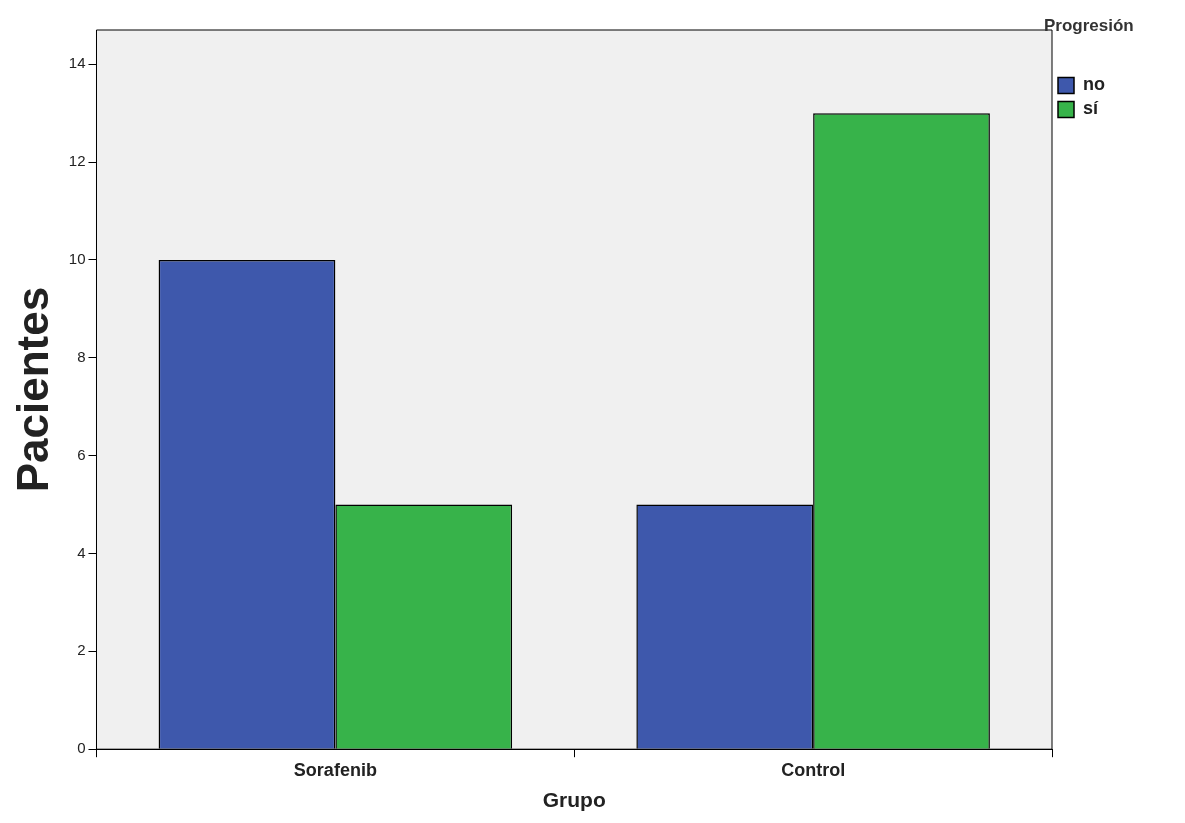 The height and width of the screenshot is (823, 1185). What do you see at coordinates (81, 552) in the screenshot?
I see `y-tick-label: 4` at bounding box center [81, 552].